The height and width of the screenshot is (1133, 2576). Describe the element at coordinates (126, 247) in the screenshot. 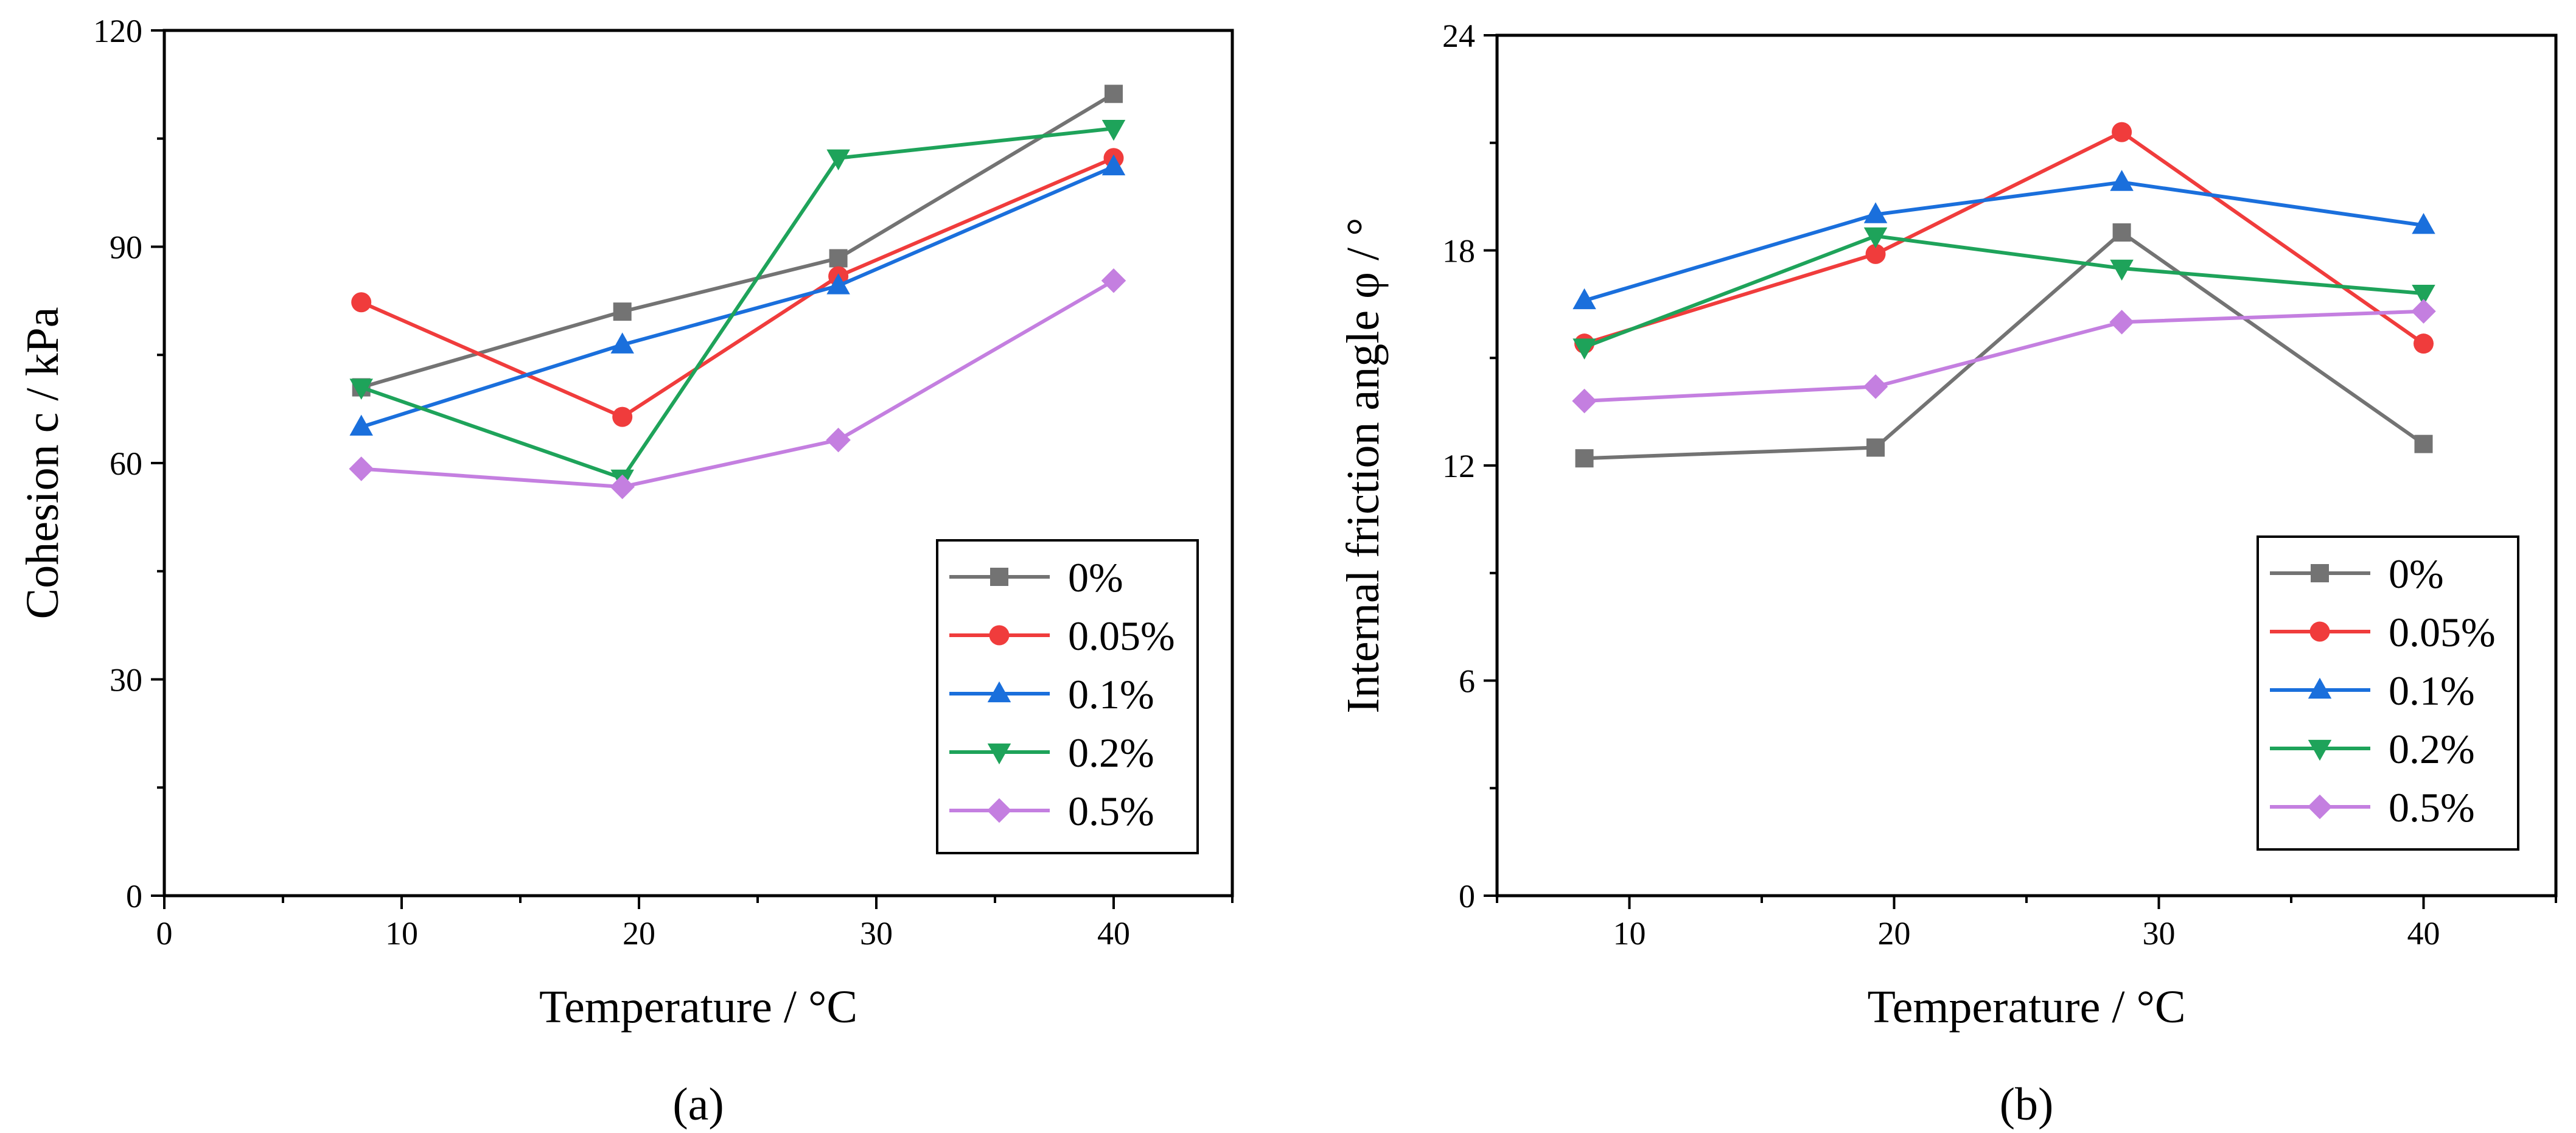

I see `y-tick-label: 90` at that location.